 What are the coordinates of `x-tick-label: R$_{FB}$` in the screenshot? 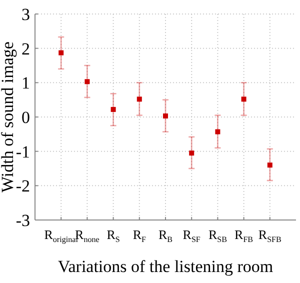 It's located at (244, 235).